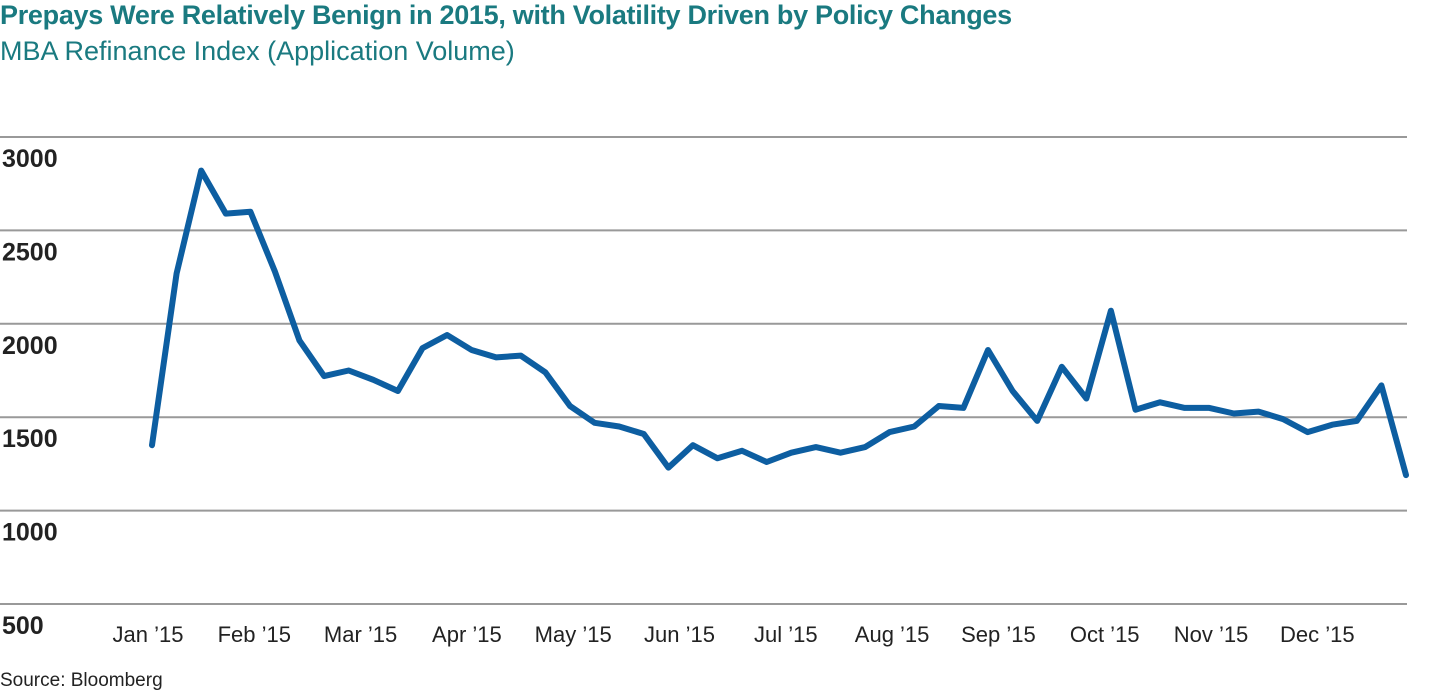 The image size is (1444, 695). Describe the element at coordinates (30, 159) in the screenshot. I see `y-tick-label: 3000` at that location.